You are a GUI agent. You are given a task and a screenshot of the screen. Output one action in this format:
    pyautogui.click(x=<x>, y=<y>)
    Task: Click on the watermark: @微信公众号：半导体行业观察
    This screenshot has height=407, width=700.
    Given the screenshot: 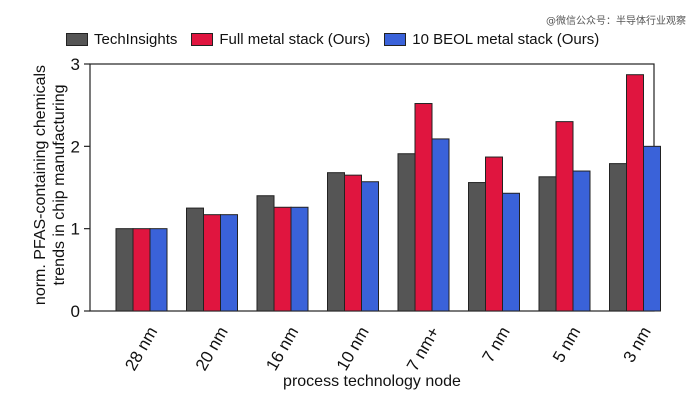 What is the action you would take?
    pyautogui.click(x=616, y=21)
    